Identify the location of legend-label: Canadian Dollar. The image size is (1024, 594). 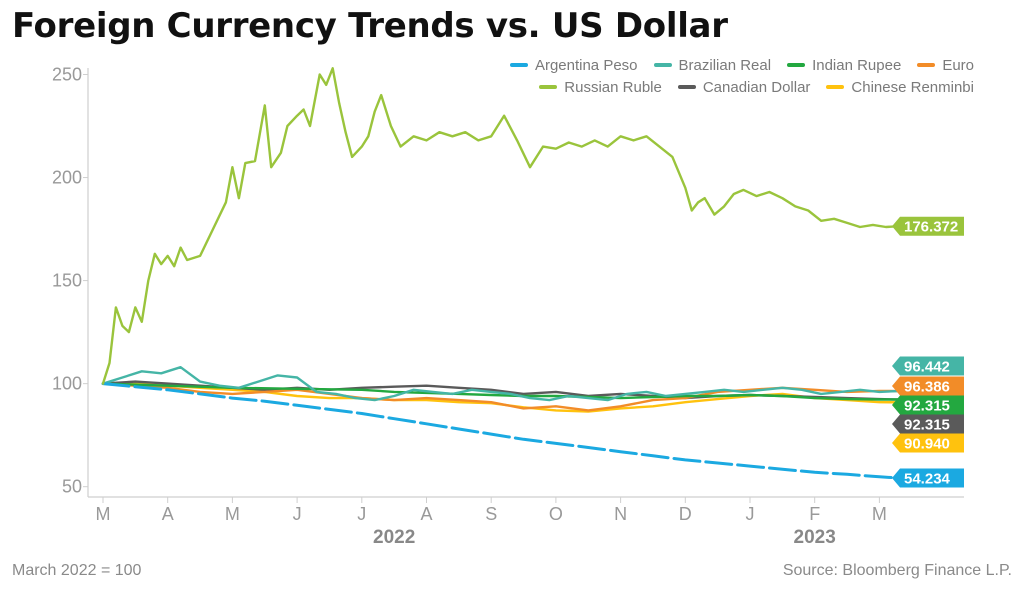
(756, 87).